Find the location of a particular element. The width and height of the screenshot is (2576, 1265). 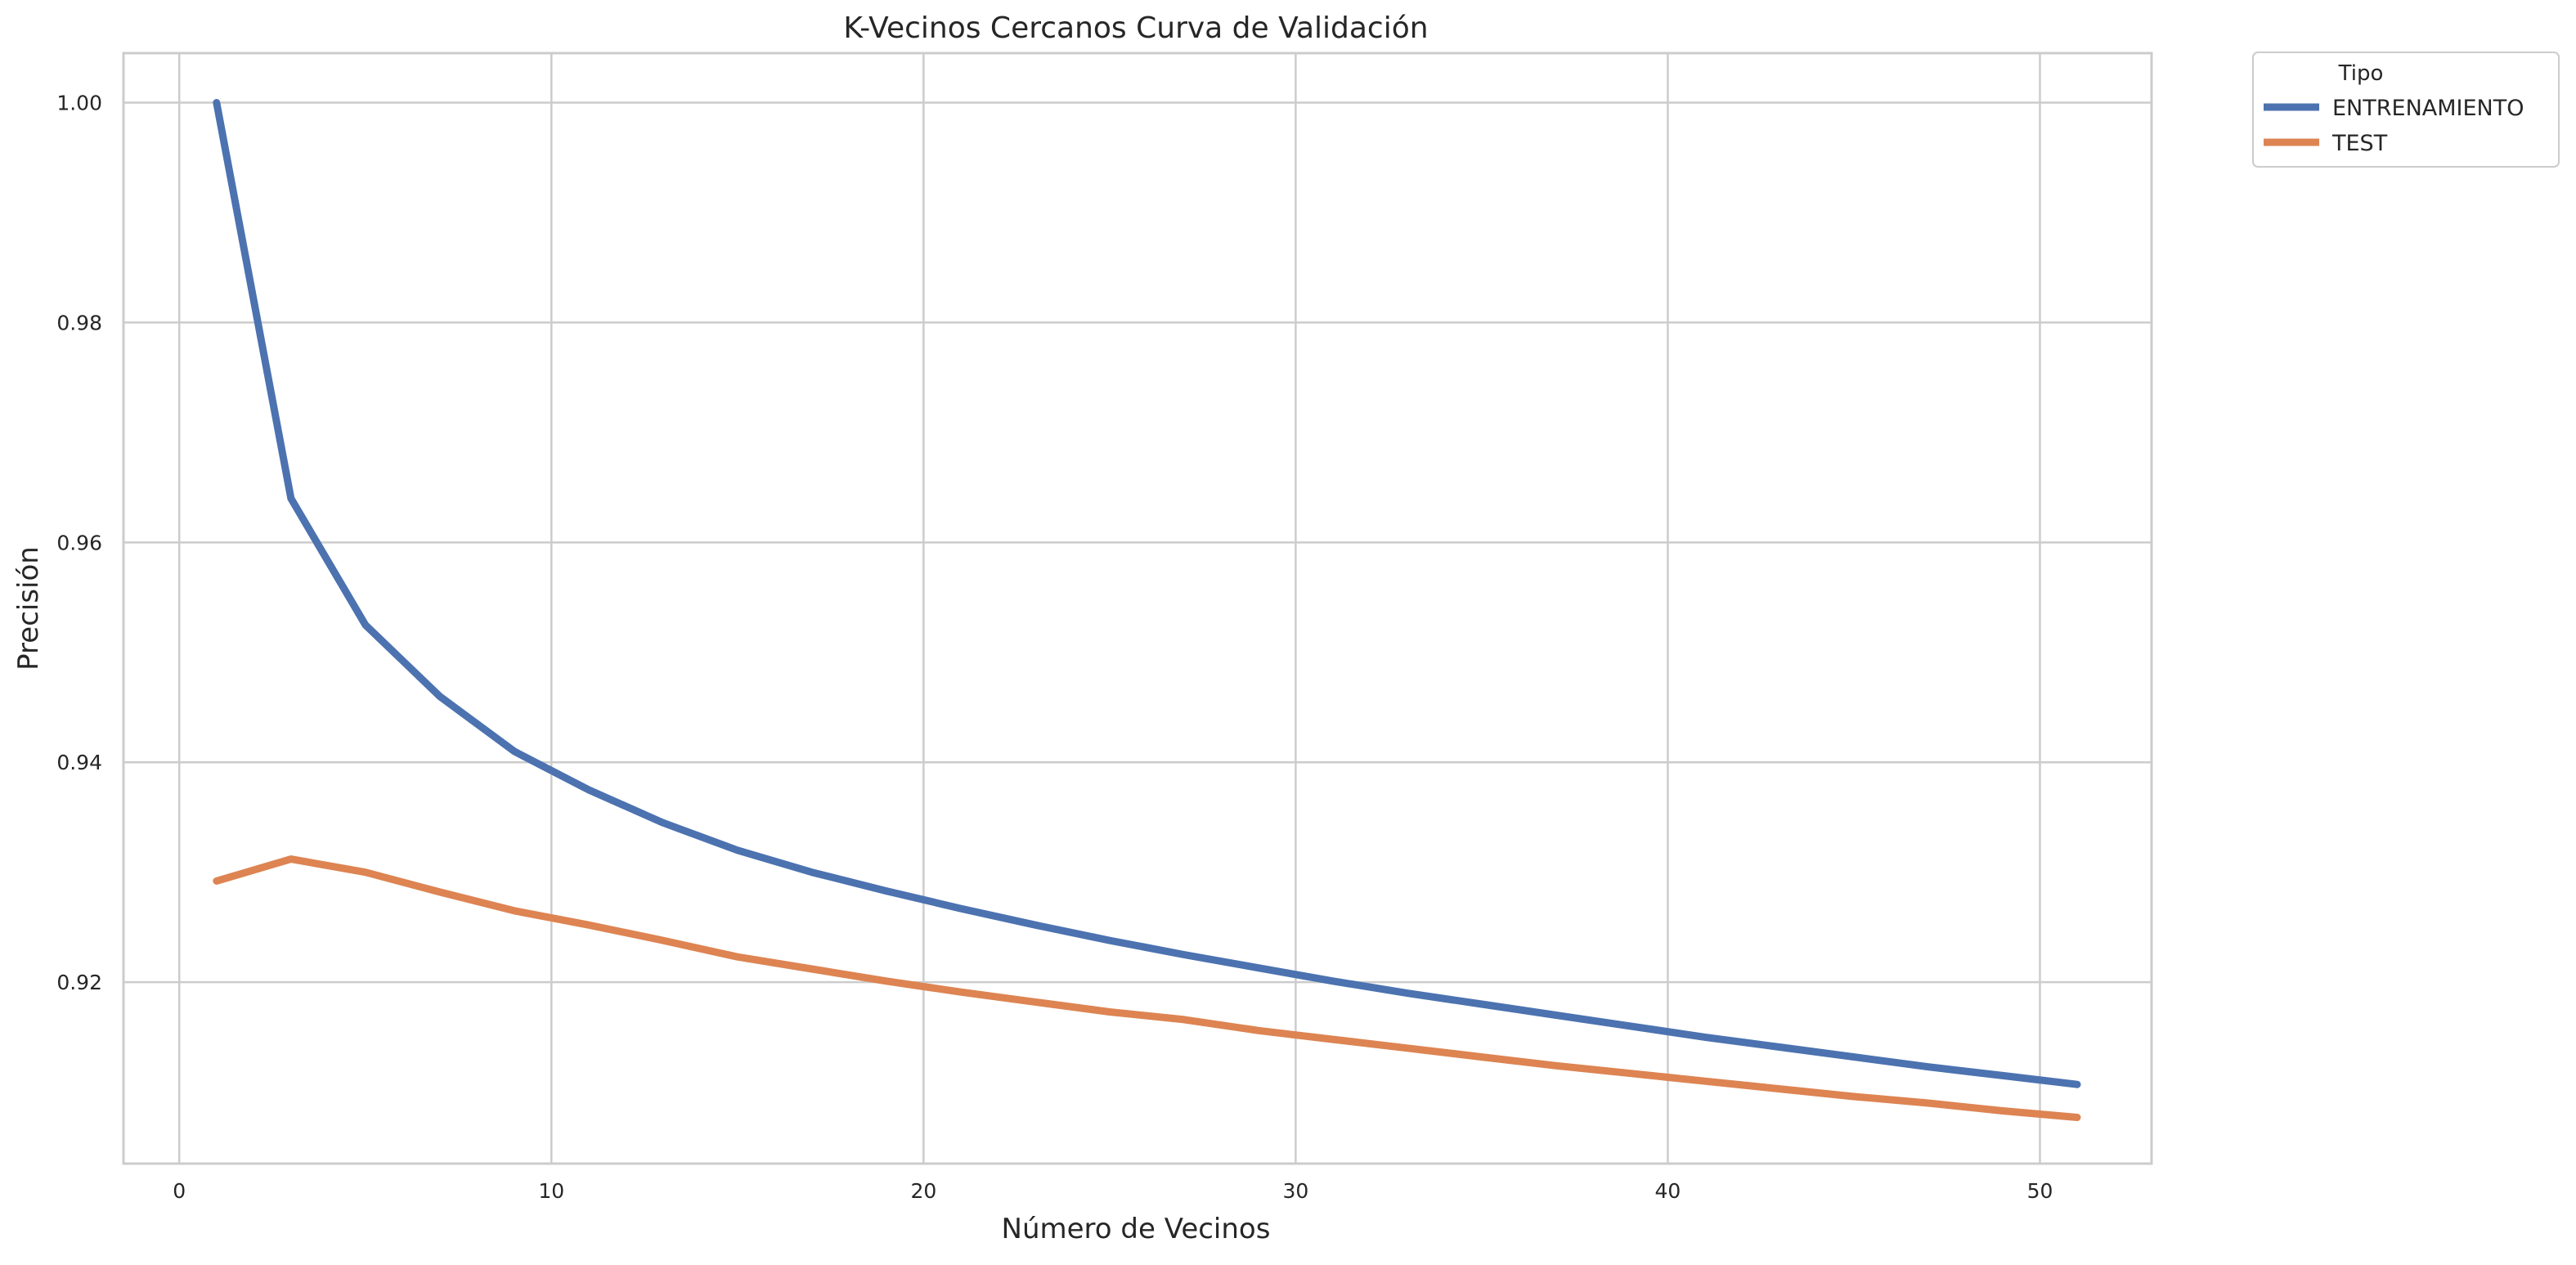

y-tick-label: 1.00 is located at coordinates (79, 103).